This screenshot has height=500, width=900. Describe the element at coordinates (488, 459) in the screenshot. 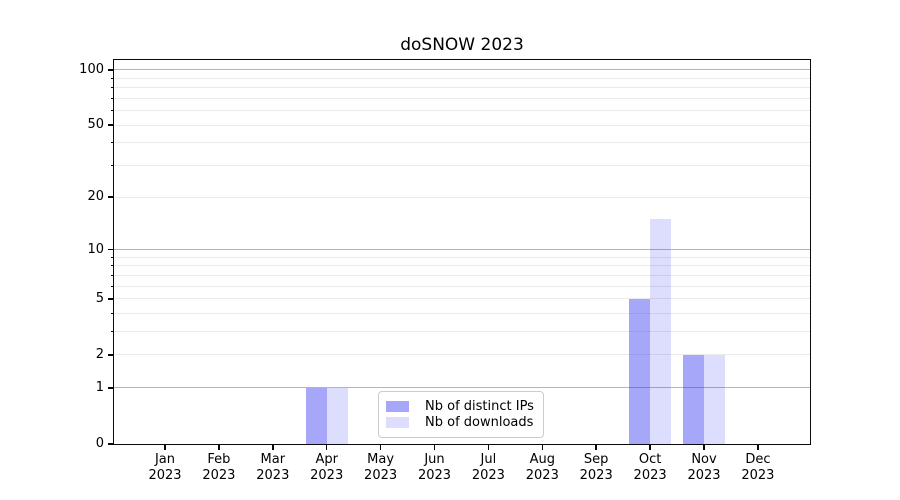

I see `x-tick-label-month: Jul` at that location.